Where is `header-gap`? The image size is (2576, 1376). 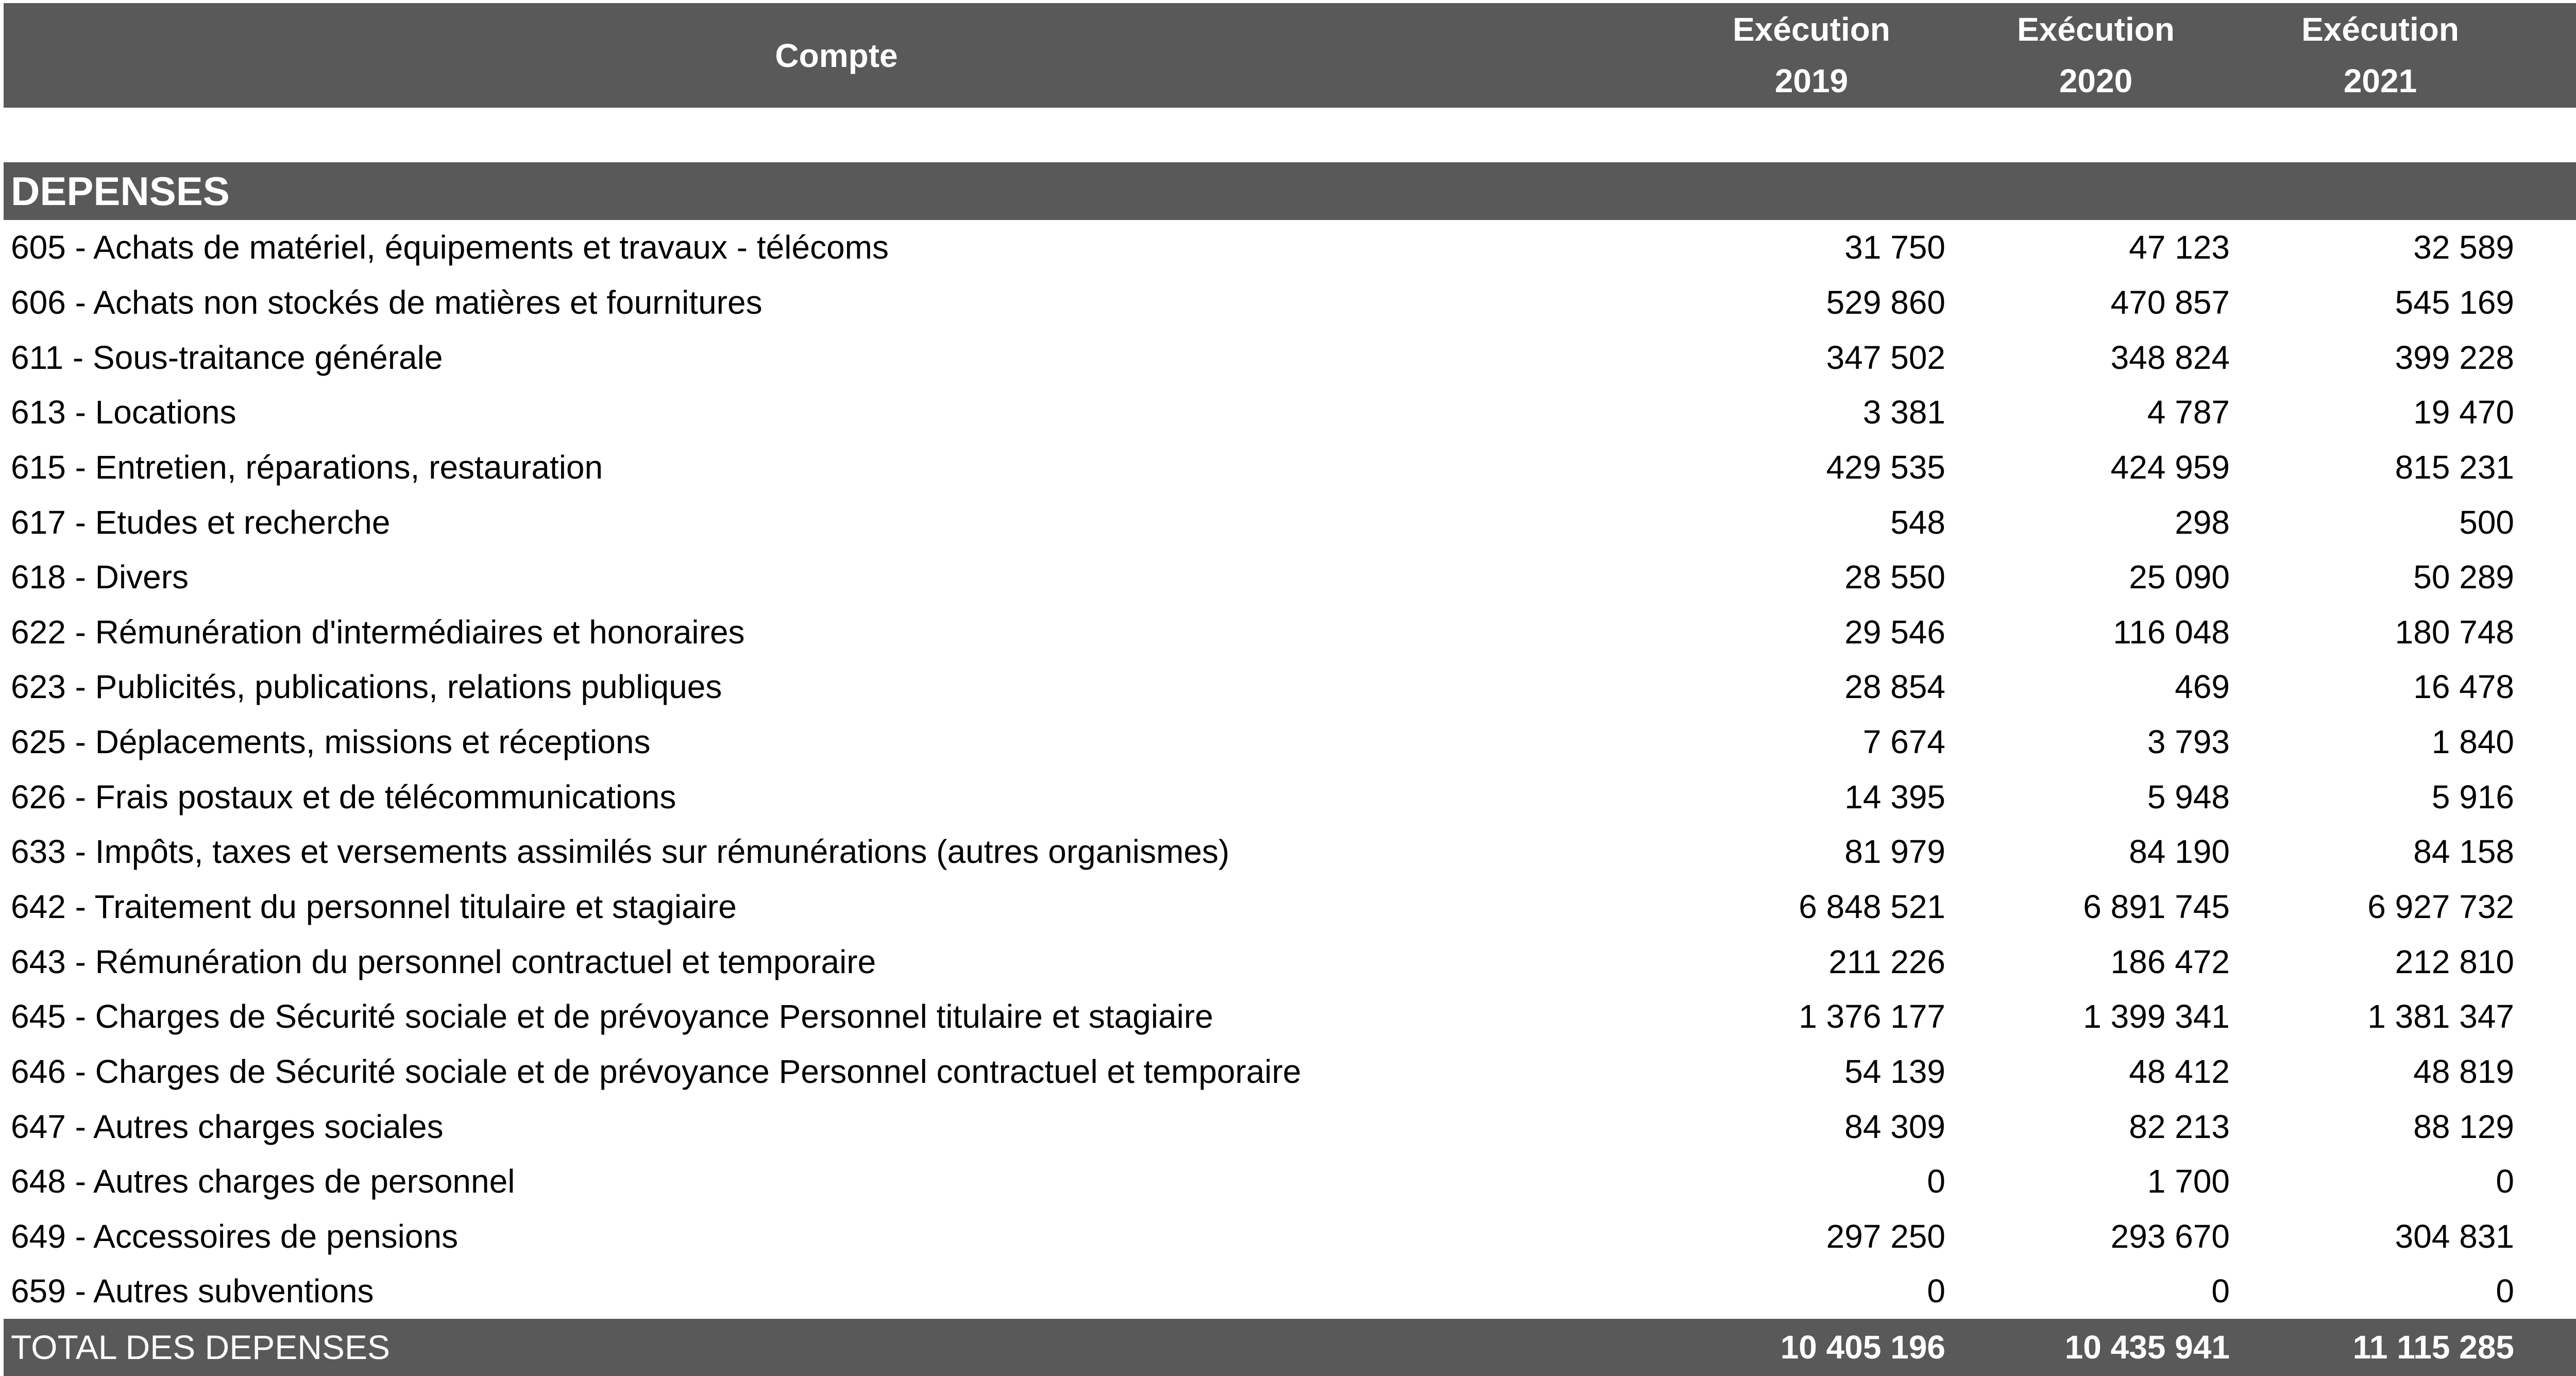
header-gap is located at coordinates (1290, 135).